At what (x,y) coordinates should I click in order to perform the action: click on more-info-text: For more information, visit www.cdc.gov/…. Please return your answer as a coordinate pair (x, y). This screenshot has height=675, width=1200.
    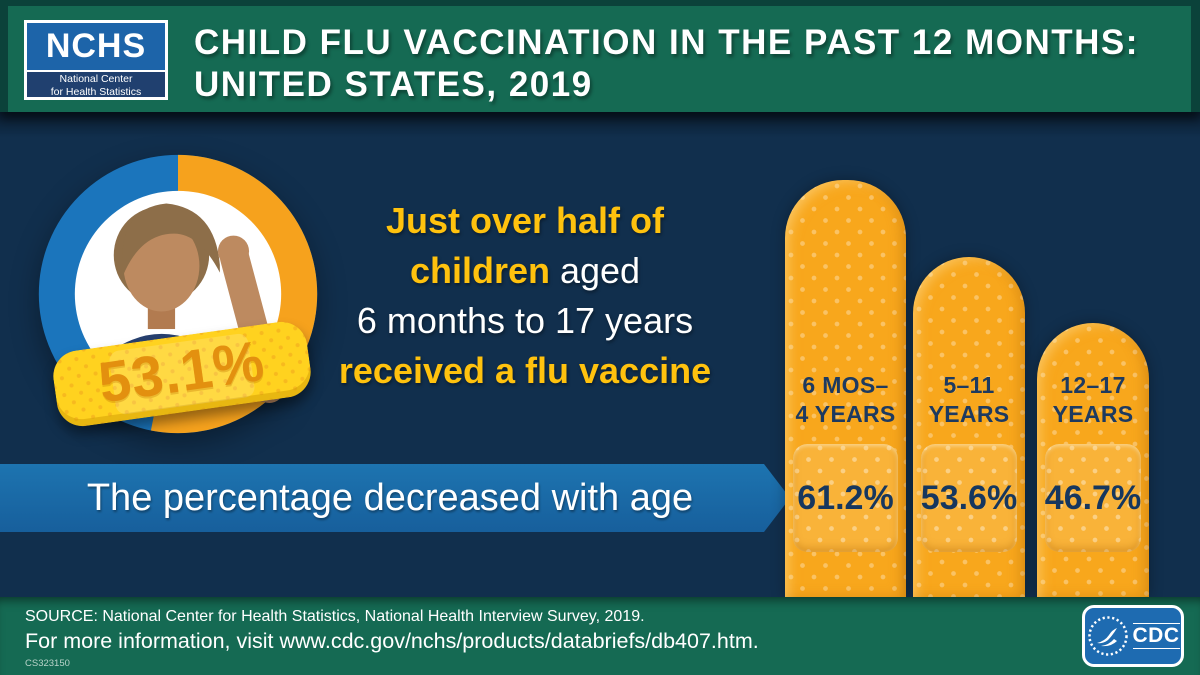
    Looking at the image, I should click on (392, 641).